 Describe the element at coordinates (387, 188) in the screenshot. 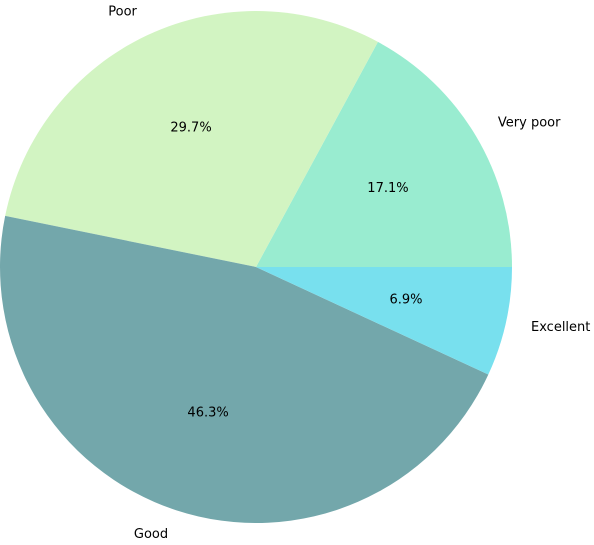

I see `slice-percent-label: 17.1%` at that location.